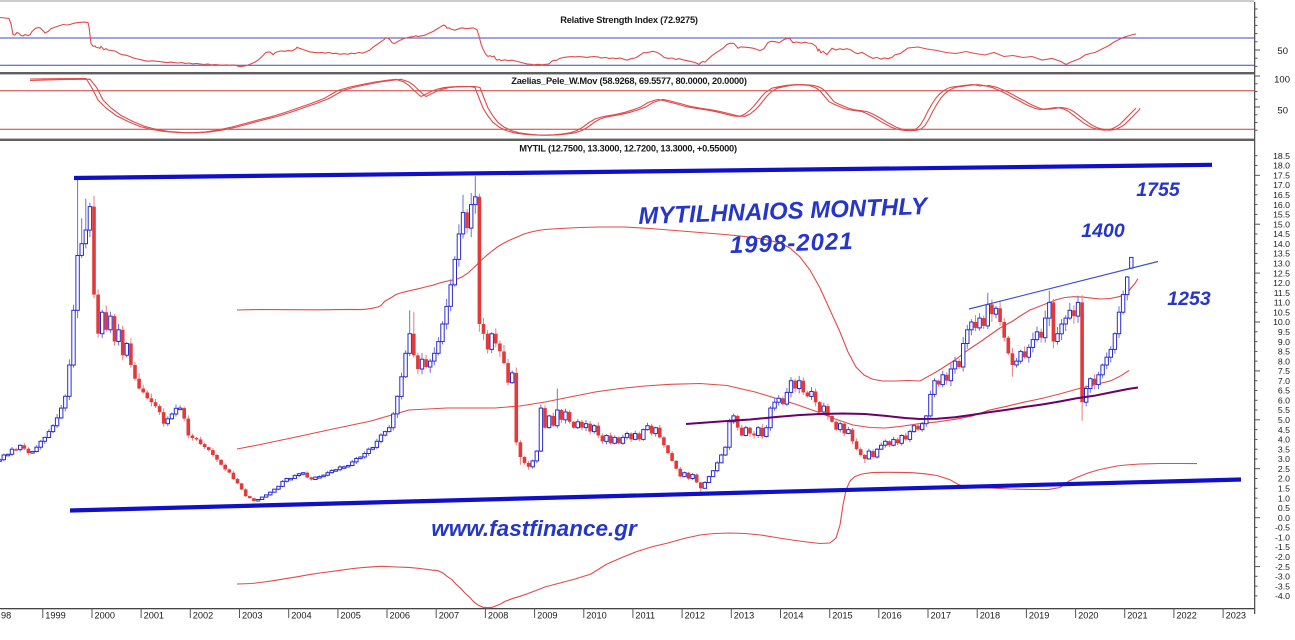  Describe the element at coordinates (1284, 401) in the screenshot. I see `svg-text: 6.0` at that location.